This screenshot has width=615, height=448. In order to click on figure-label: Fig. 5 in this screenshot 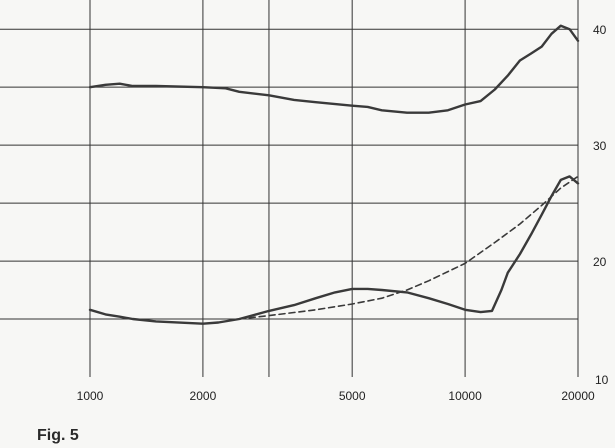, I will do `click(58, 435)`.